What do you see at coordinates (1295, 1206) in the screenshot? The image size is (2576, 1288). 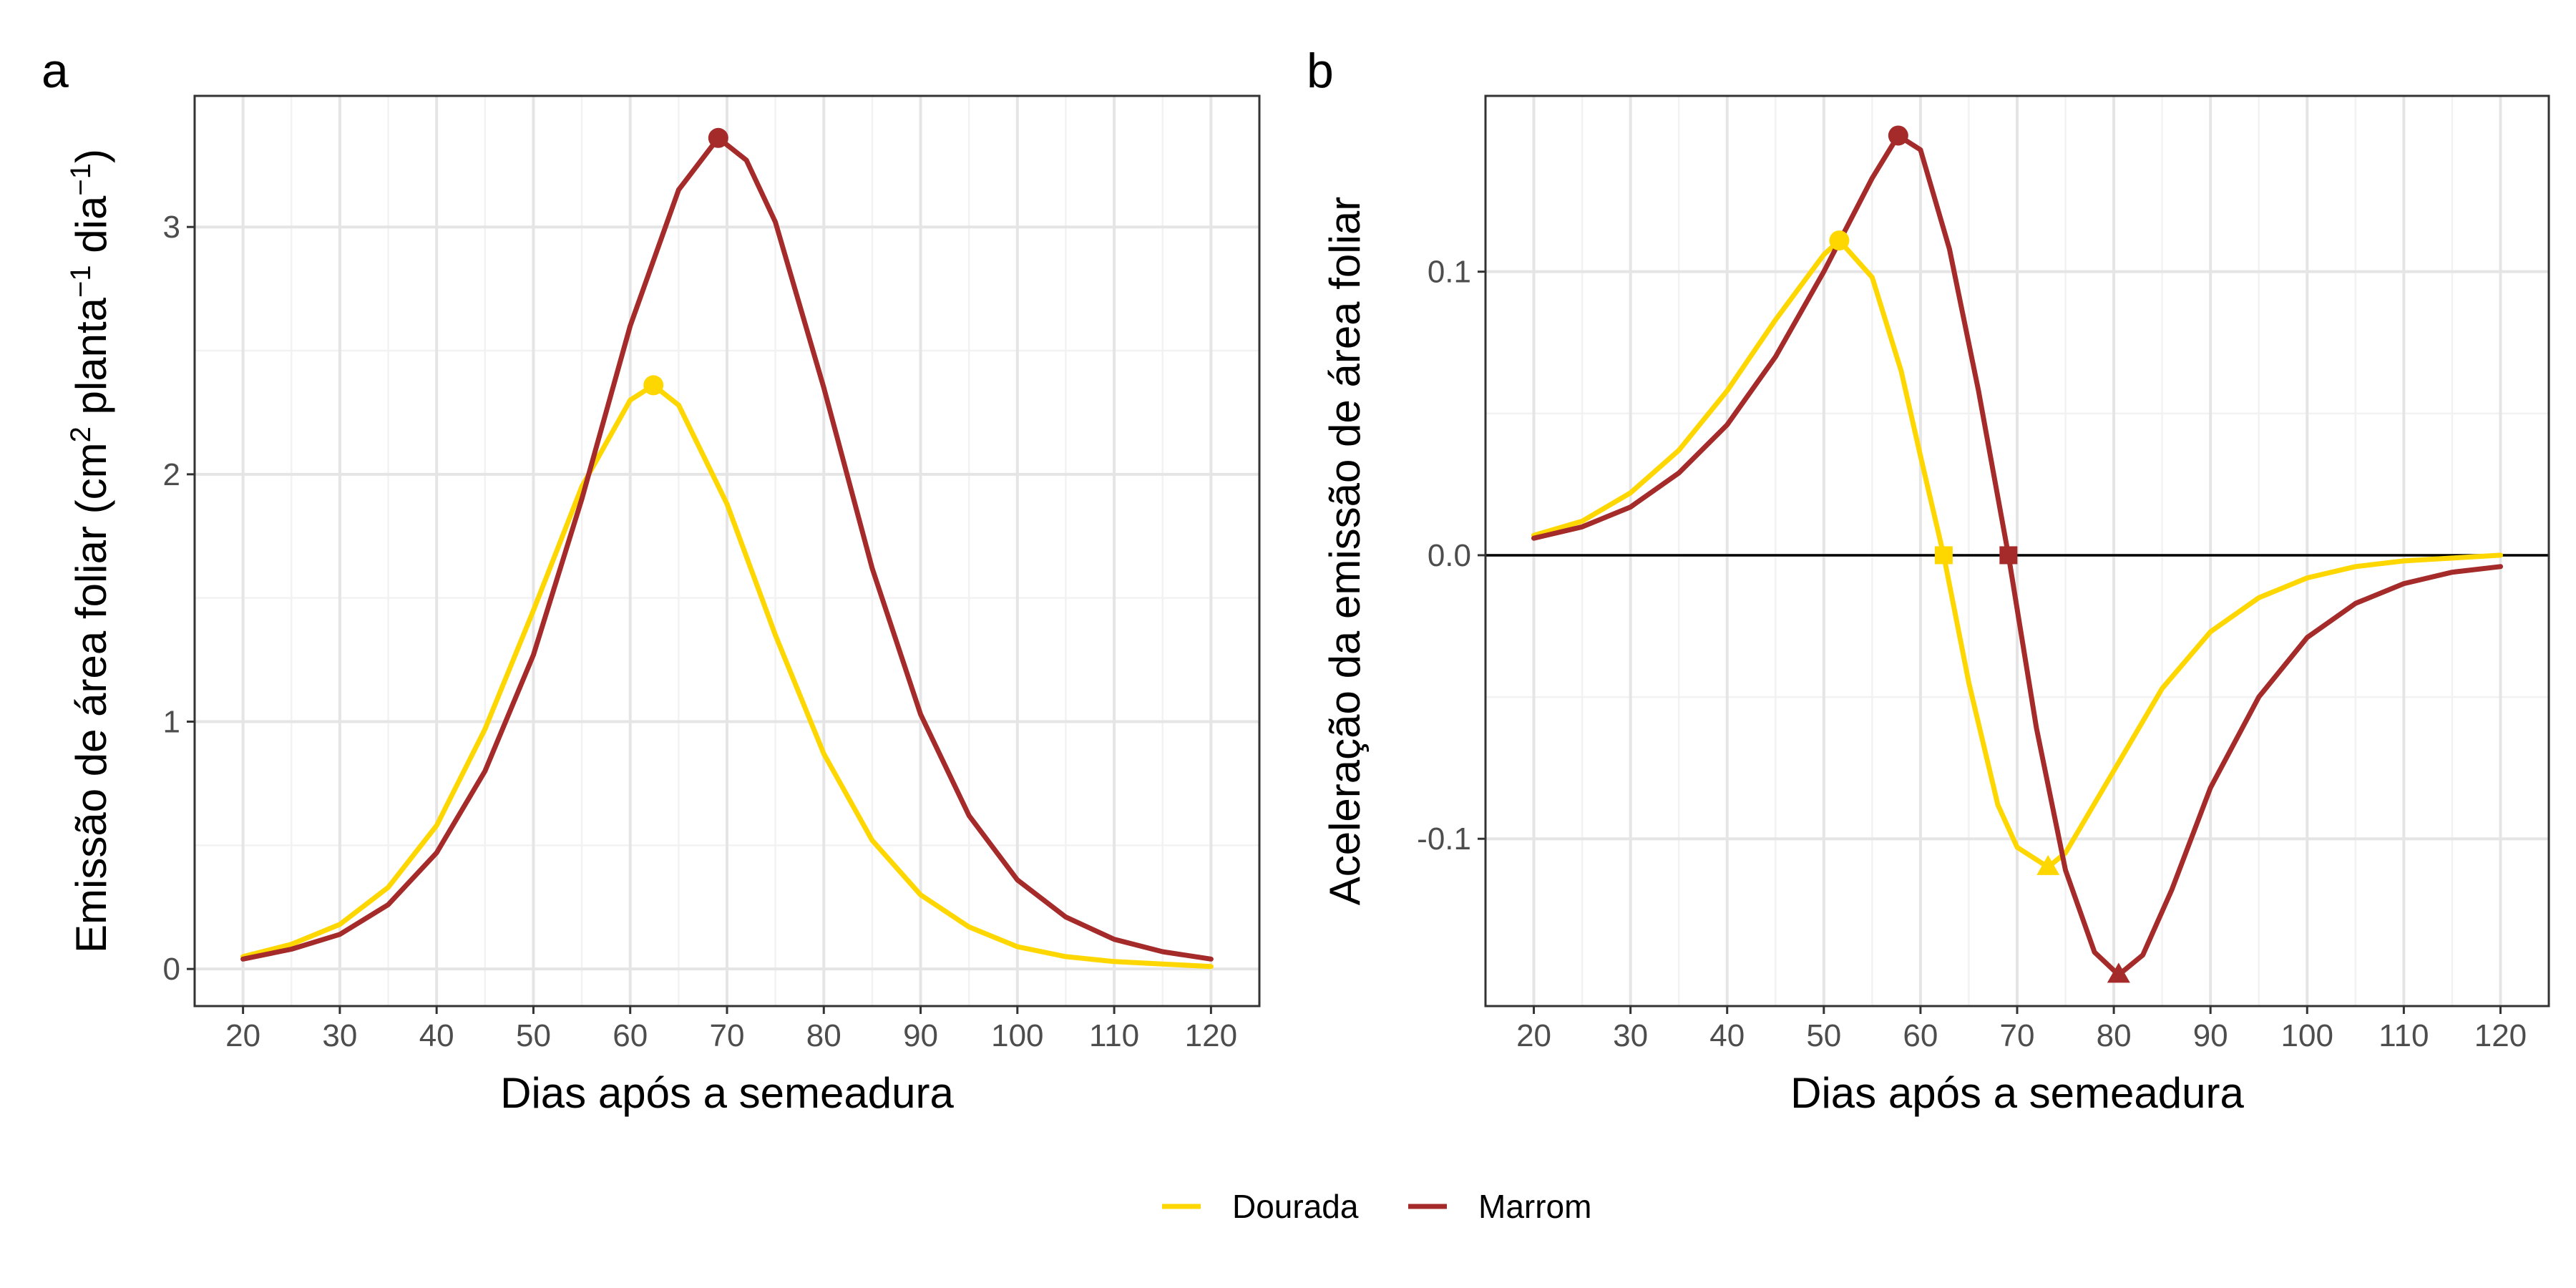 I see `legend-label-dourada: Dourada` at bounding box center [1295, 1206].